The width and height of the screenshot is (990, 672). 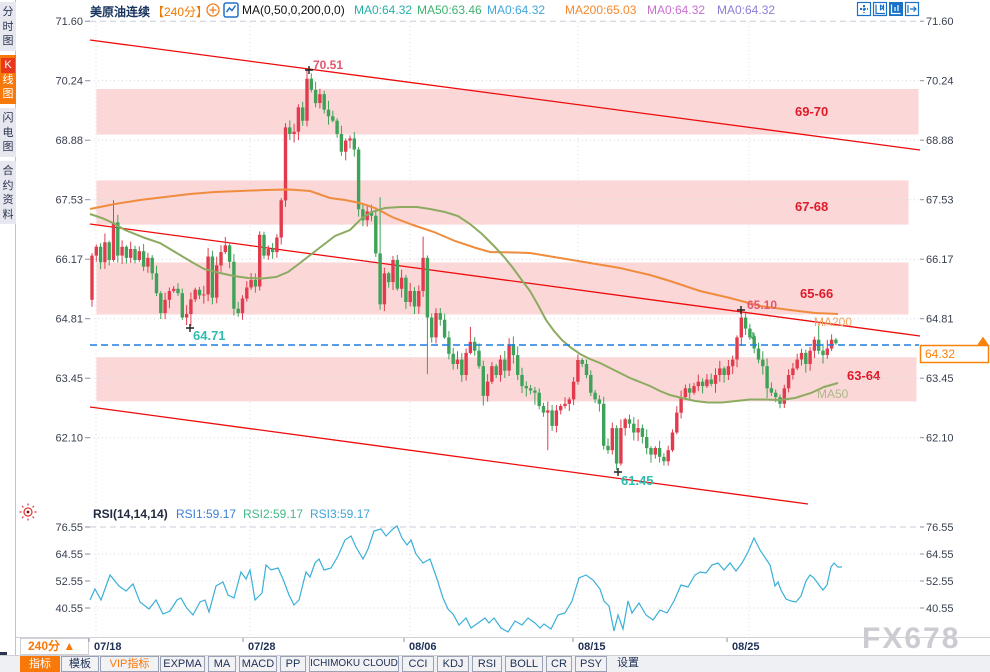 I want to click on svg-text: 64.32, so click(x=940, y=354).